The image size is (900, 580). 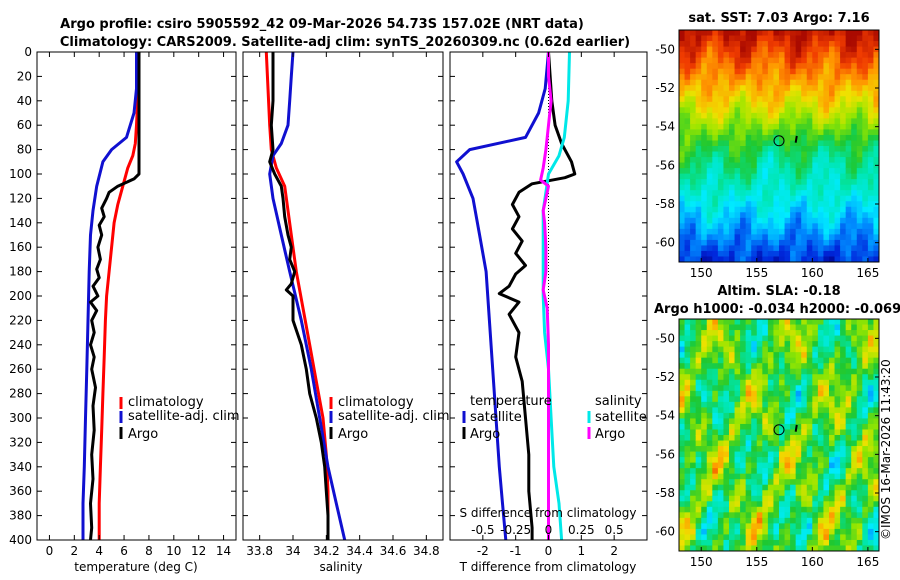 I want to click on difference-profile-temperature-argo-line, so click(x=537, y=296).